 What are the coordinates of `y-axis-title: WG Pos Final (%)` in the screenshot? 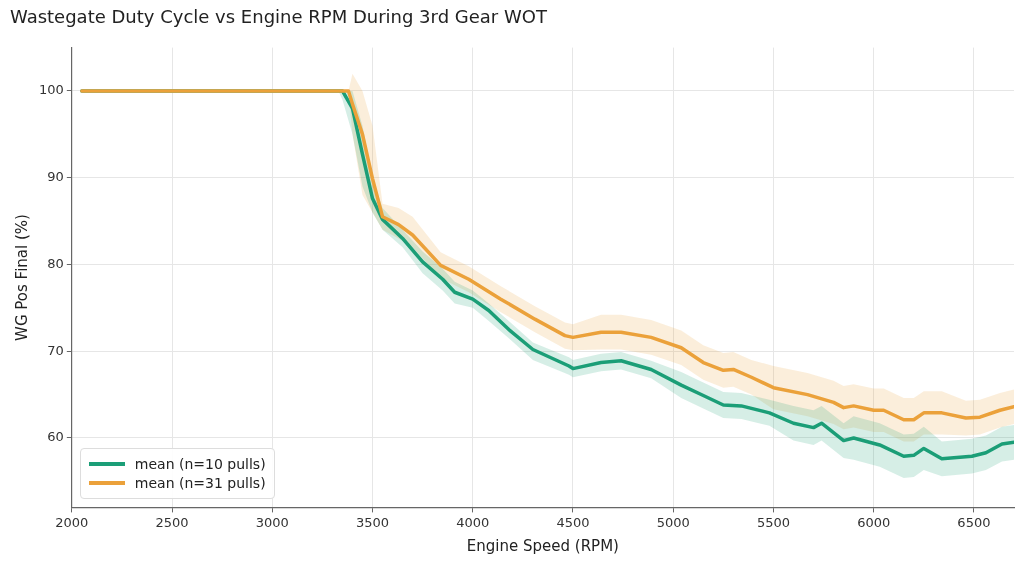 It's located at (21, 277).